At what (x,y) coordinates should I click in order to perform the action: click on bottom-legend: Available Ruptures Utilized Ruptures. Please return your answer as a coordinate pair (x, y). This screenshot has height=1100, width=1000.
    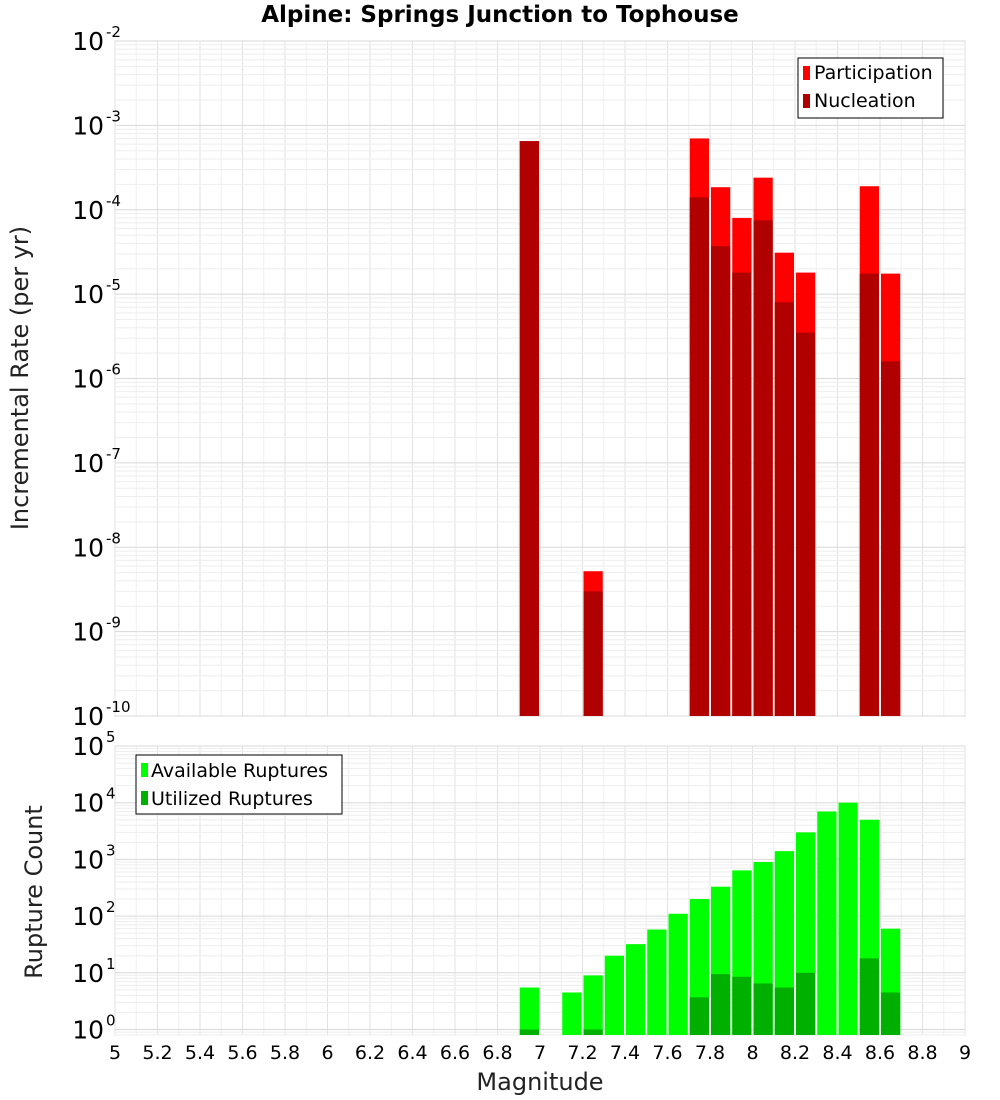
    Looking at the image, I should click on (239, 784).